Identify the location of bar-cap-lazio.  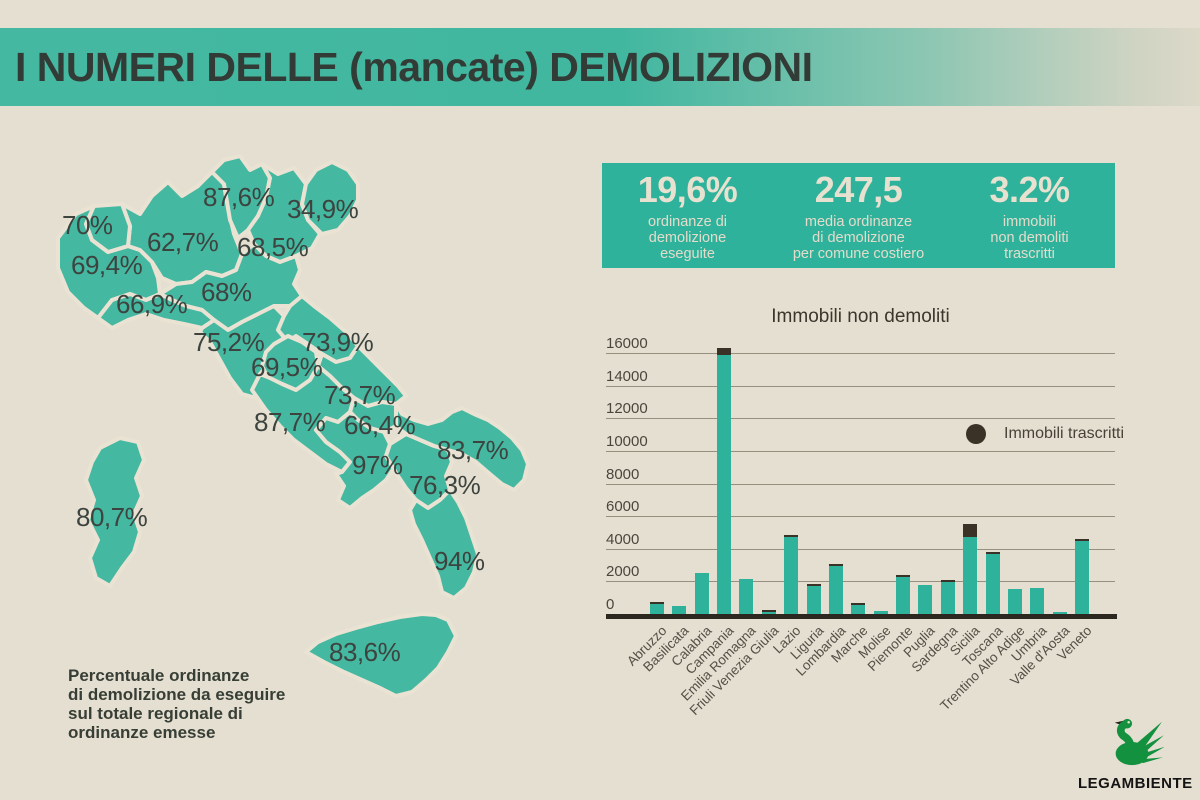
(791, 535).